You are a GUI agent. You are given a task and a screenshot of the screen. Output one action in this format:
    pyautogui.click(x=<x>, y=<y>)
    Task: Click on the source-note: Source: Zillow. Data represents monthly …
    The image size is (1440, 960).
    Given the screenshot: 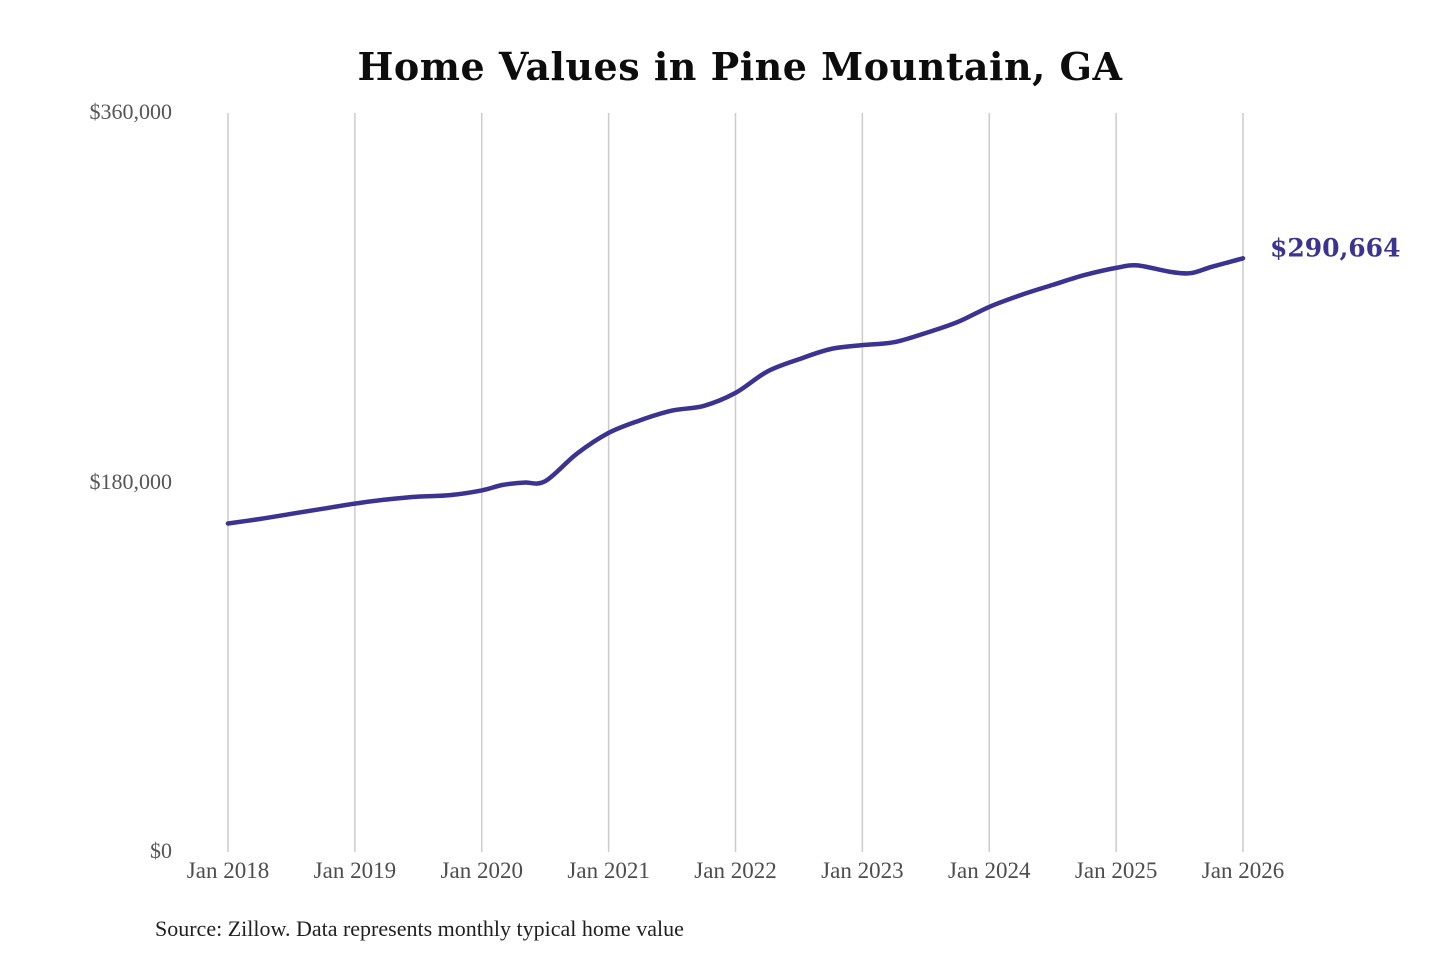 What is the action you would take?
    pyautogui.click(x=419, y=928)
    